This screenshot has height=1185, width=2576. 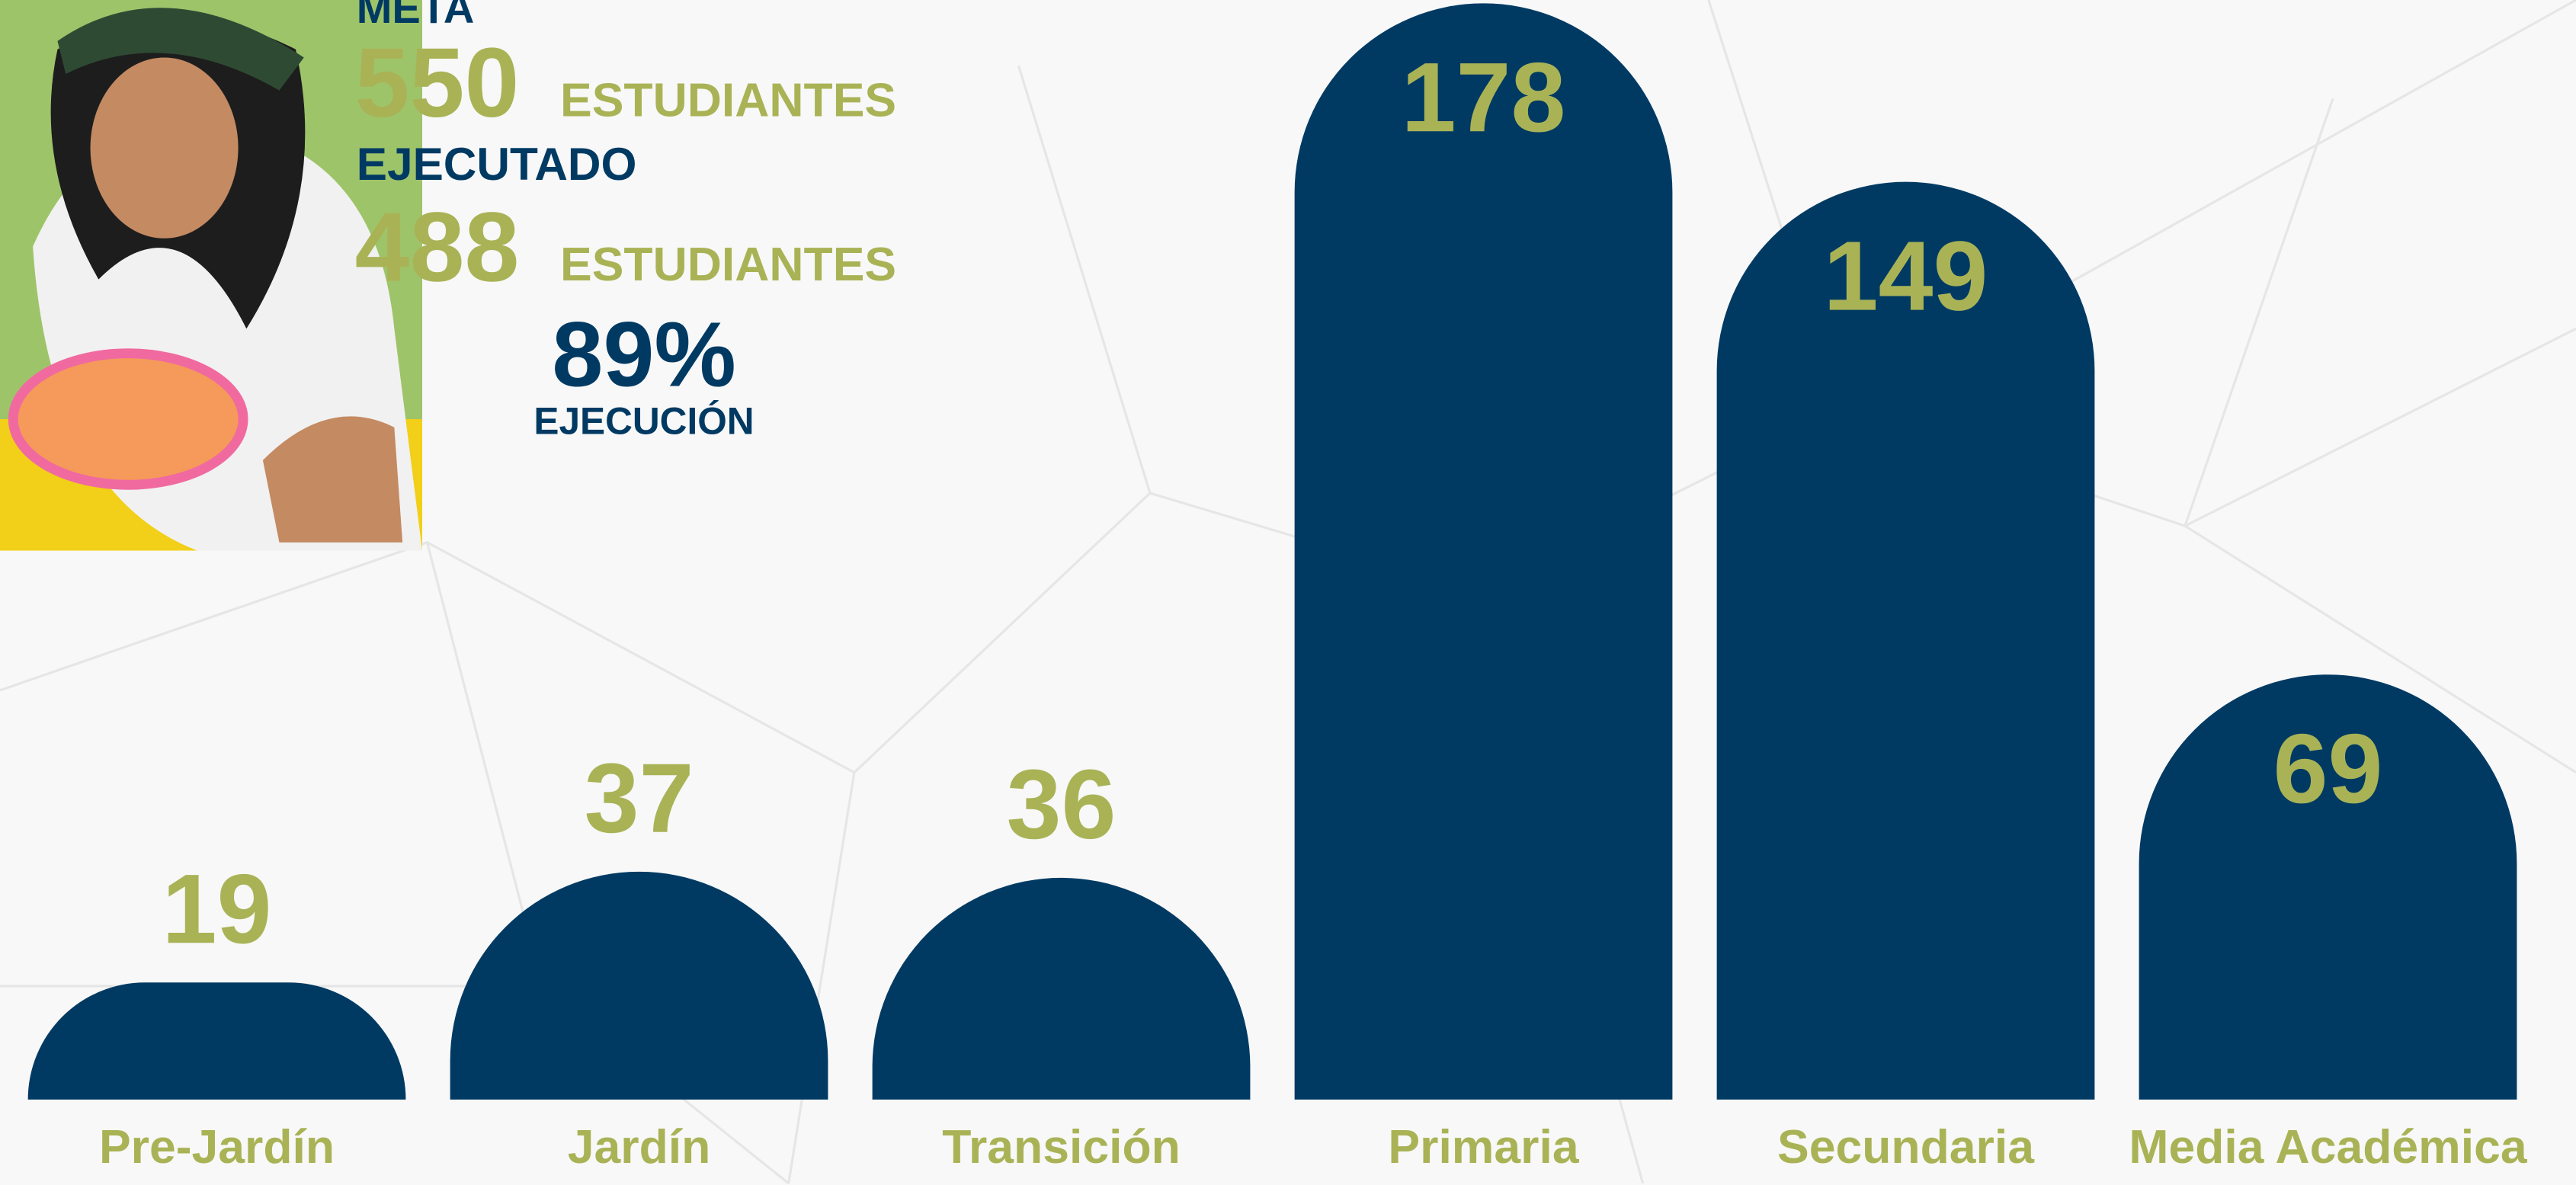 I want to click on value-label: 36, so click(x=1062, y=805).